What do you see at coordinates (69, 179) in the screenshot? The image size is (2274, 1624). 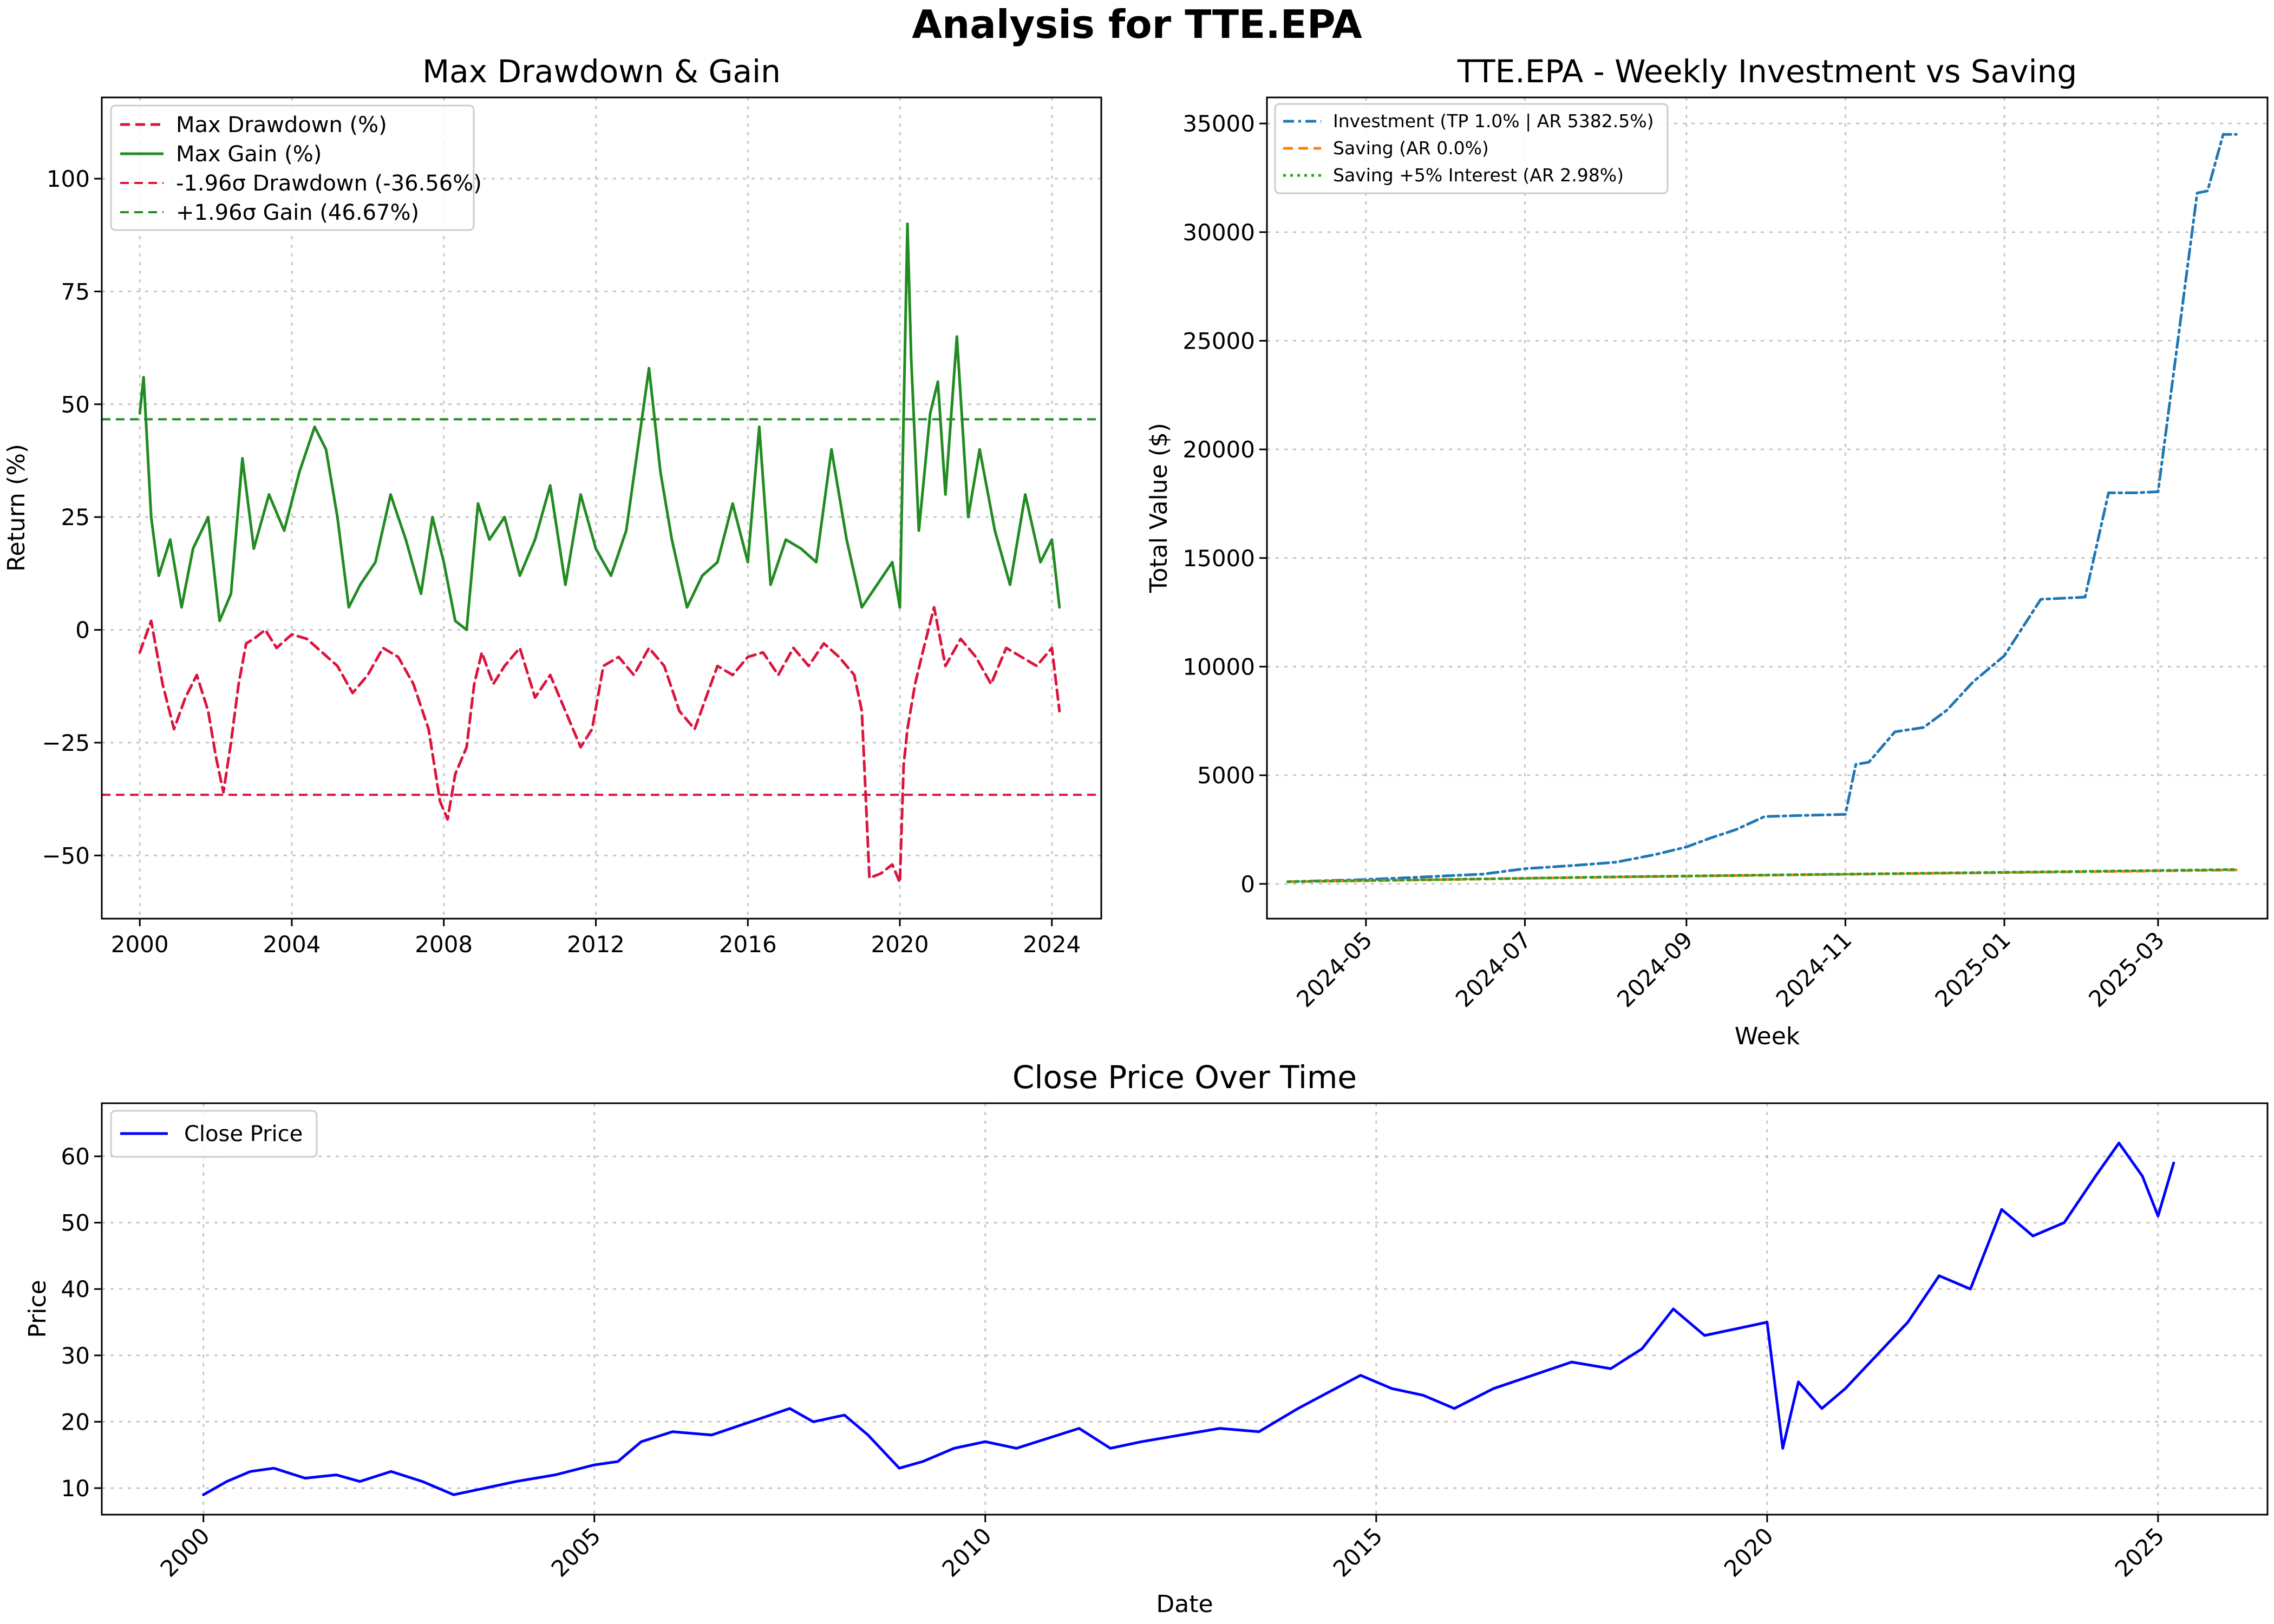 I see `drawdown-gain-ytick-label: 100` at bounding box center [69, 179].